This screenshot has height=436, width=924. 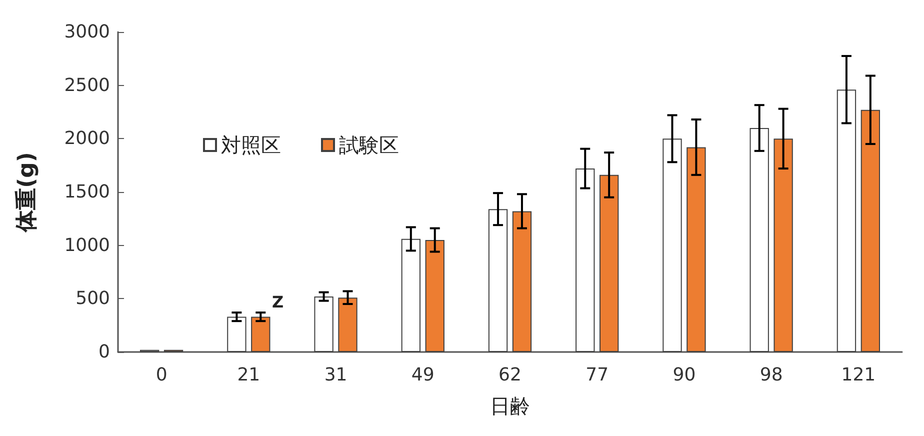 I want to click on x-tick-label: 62, so click(x=510, y=375).